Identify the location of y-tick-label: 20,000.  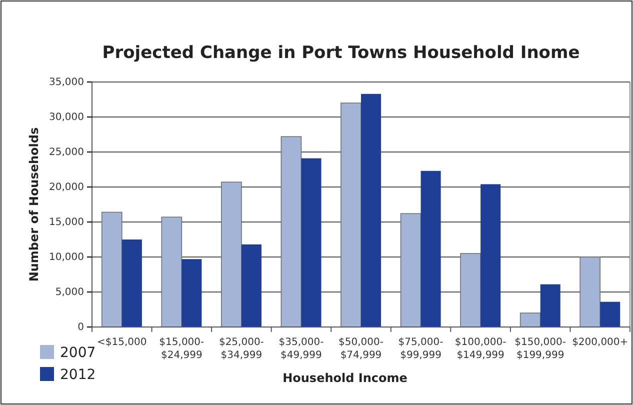
(66, 188).